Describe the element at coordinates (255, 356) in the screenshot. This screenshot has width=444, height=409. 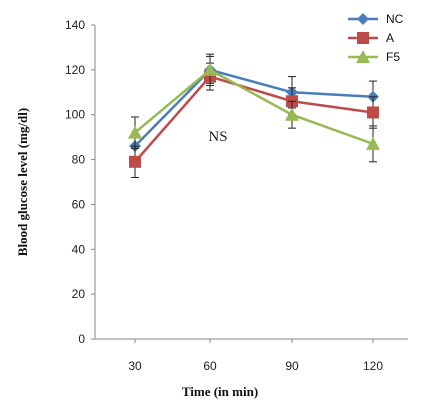
I see `x-ticks: 30 60 90 120` at that location.